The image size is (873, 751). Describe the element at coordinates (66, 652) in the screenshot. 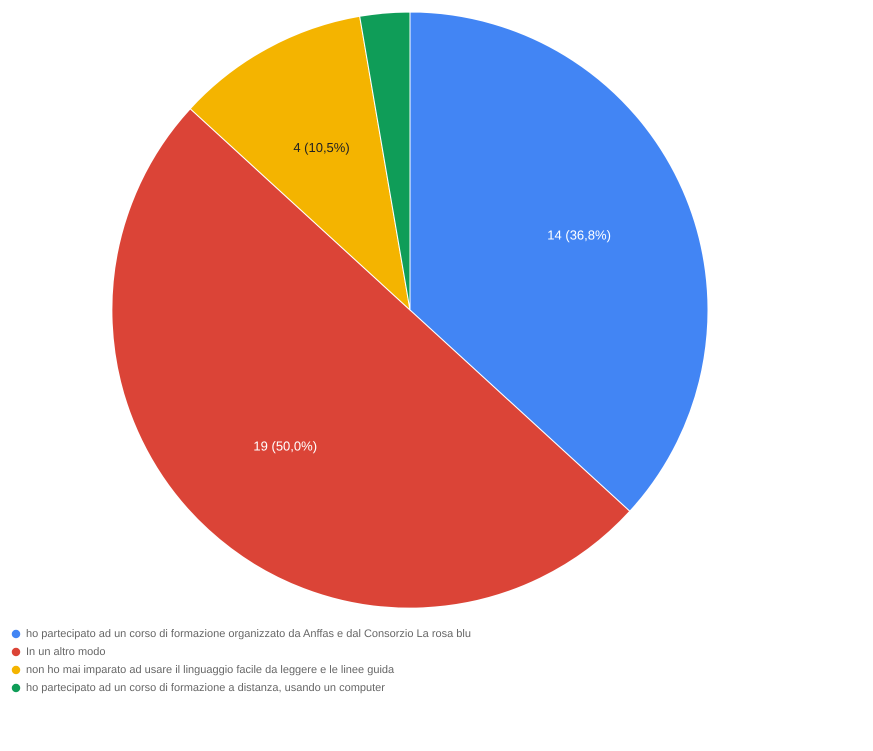

I see `legend-label: In un altro modo` at that location.